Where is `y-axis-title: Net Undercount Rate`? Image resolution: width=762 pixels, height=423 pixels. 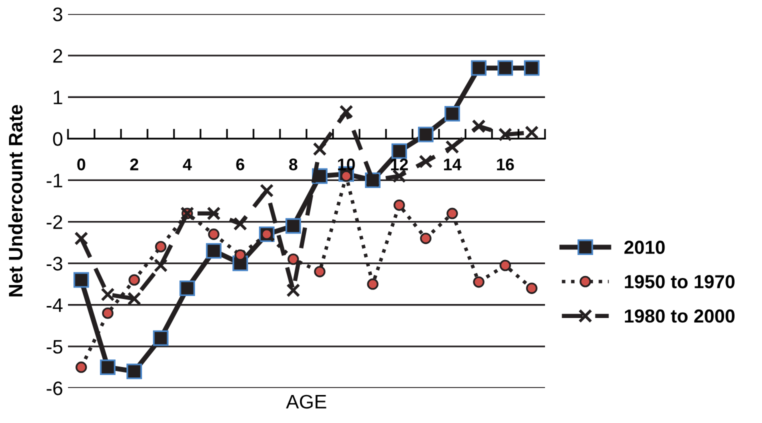 y-axis-title: Net Undercount Rate is located at coordinates (15, 200).